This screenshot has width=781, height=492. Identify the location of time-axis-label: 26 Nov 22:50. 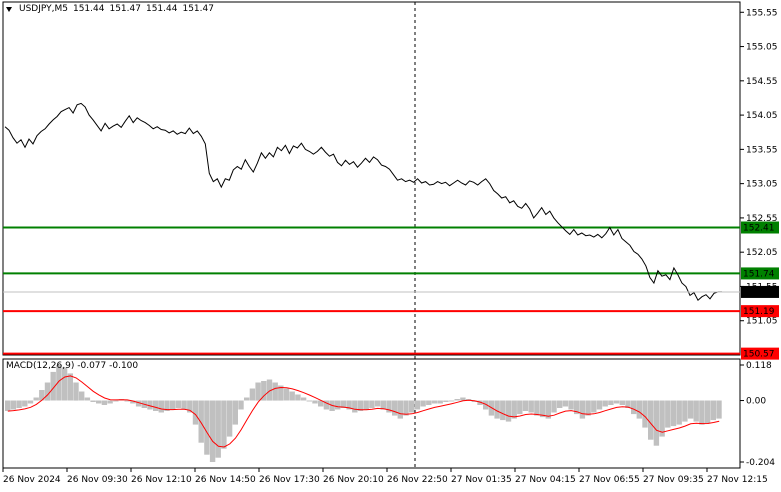
(417, 480).